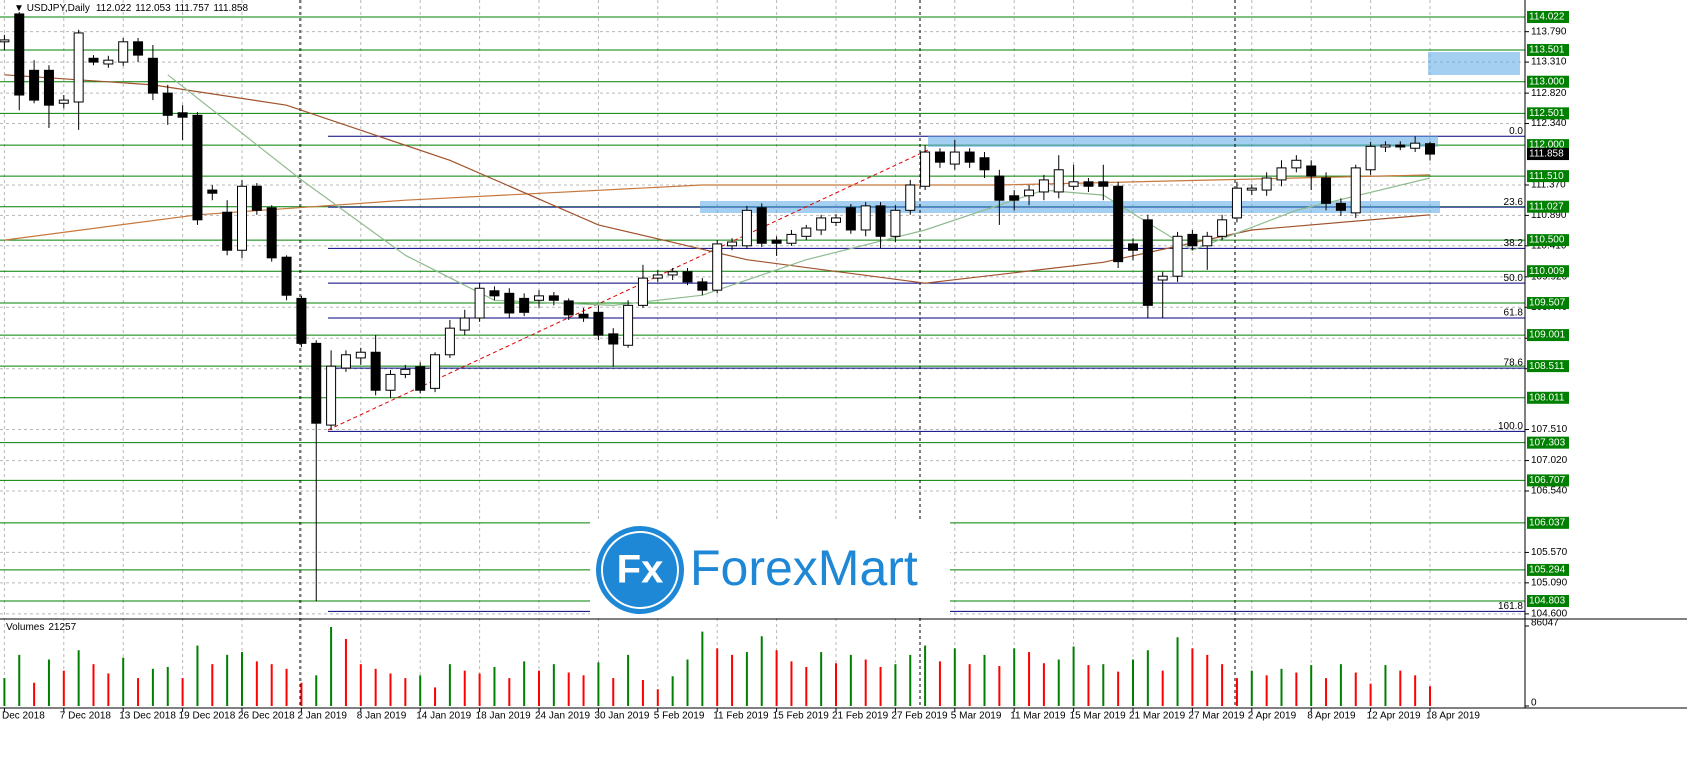 Image resolution: width=1687 pixels, height=778 pixels. I want to click on zone, so click(1474, 63).